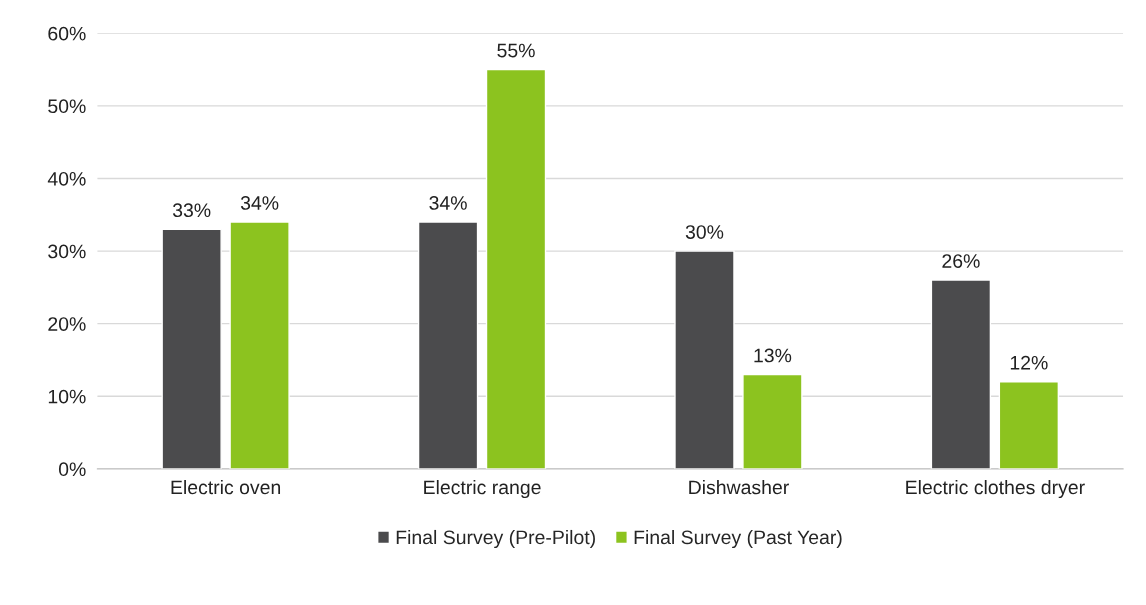 Image resolution: width=1146 pixels, height=605 pixels. Describe the element at coordinates (67, 106) in the screenshot. I see `y-tick-label: 50%` at that location.